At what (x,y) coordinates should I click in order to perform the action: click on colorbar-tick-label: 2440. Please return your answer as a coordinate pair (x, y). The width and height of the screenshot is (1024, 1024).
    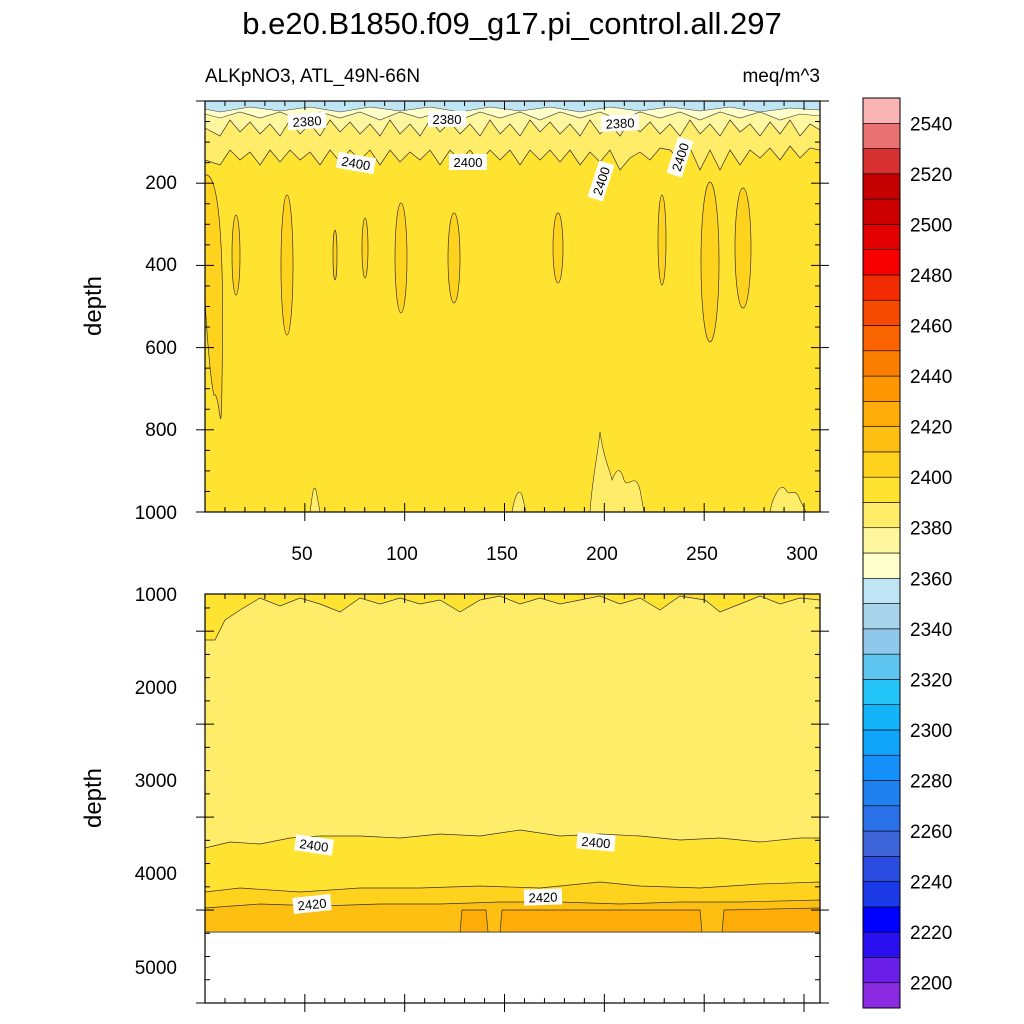
    Looking at the image, I should click on (931, 377).